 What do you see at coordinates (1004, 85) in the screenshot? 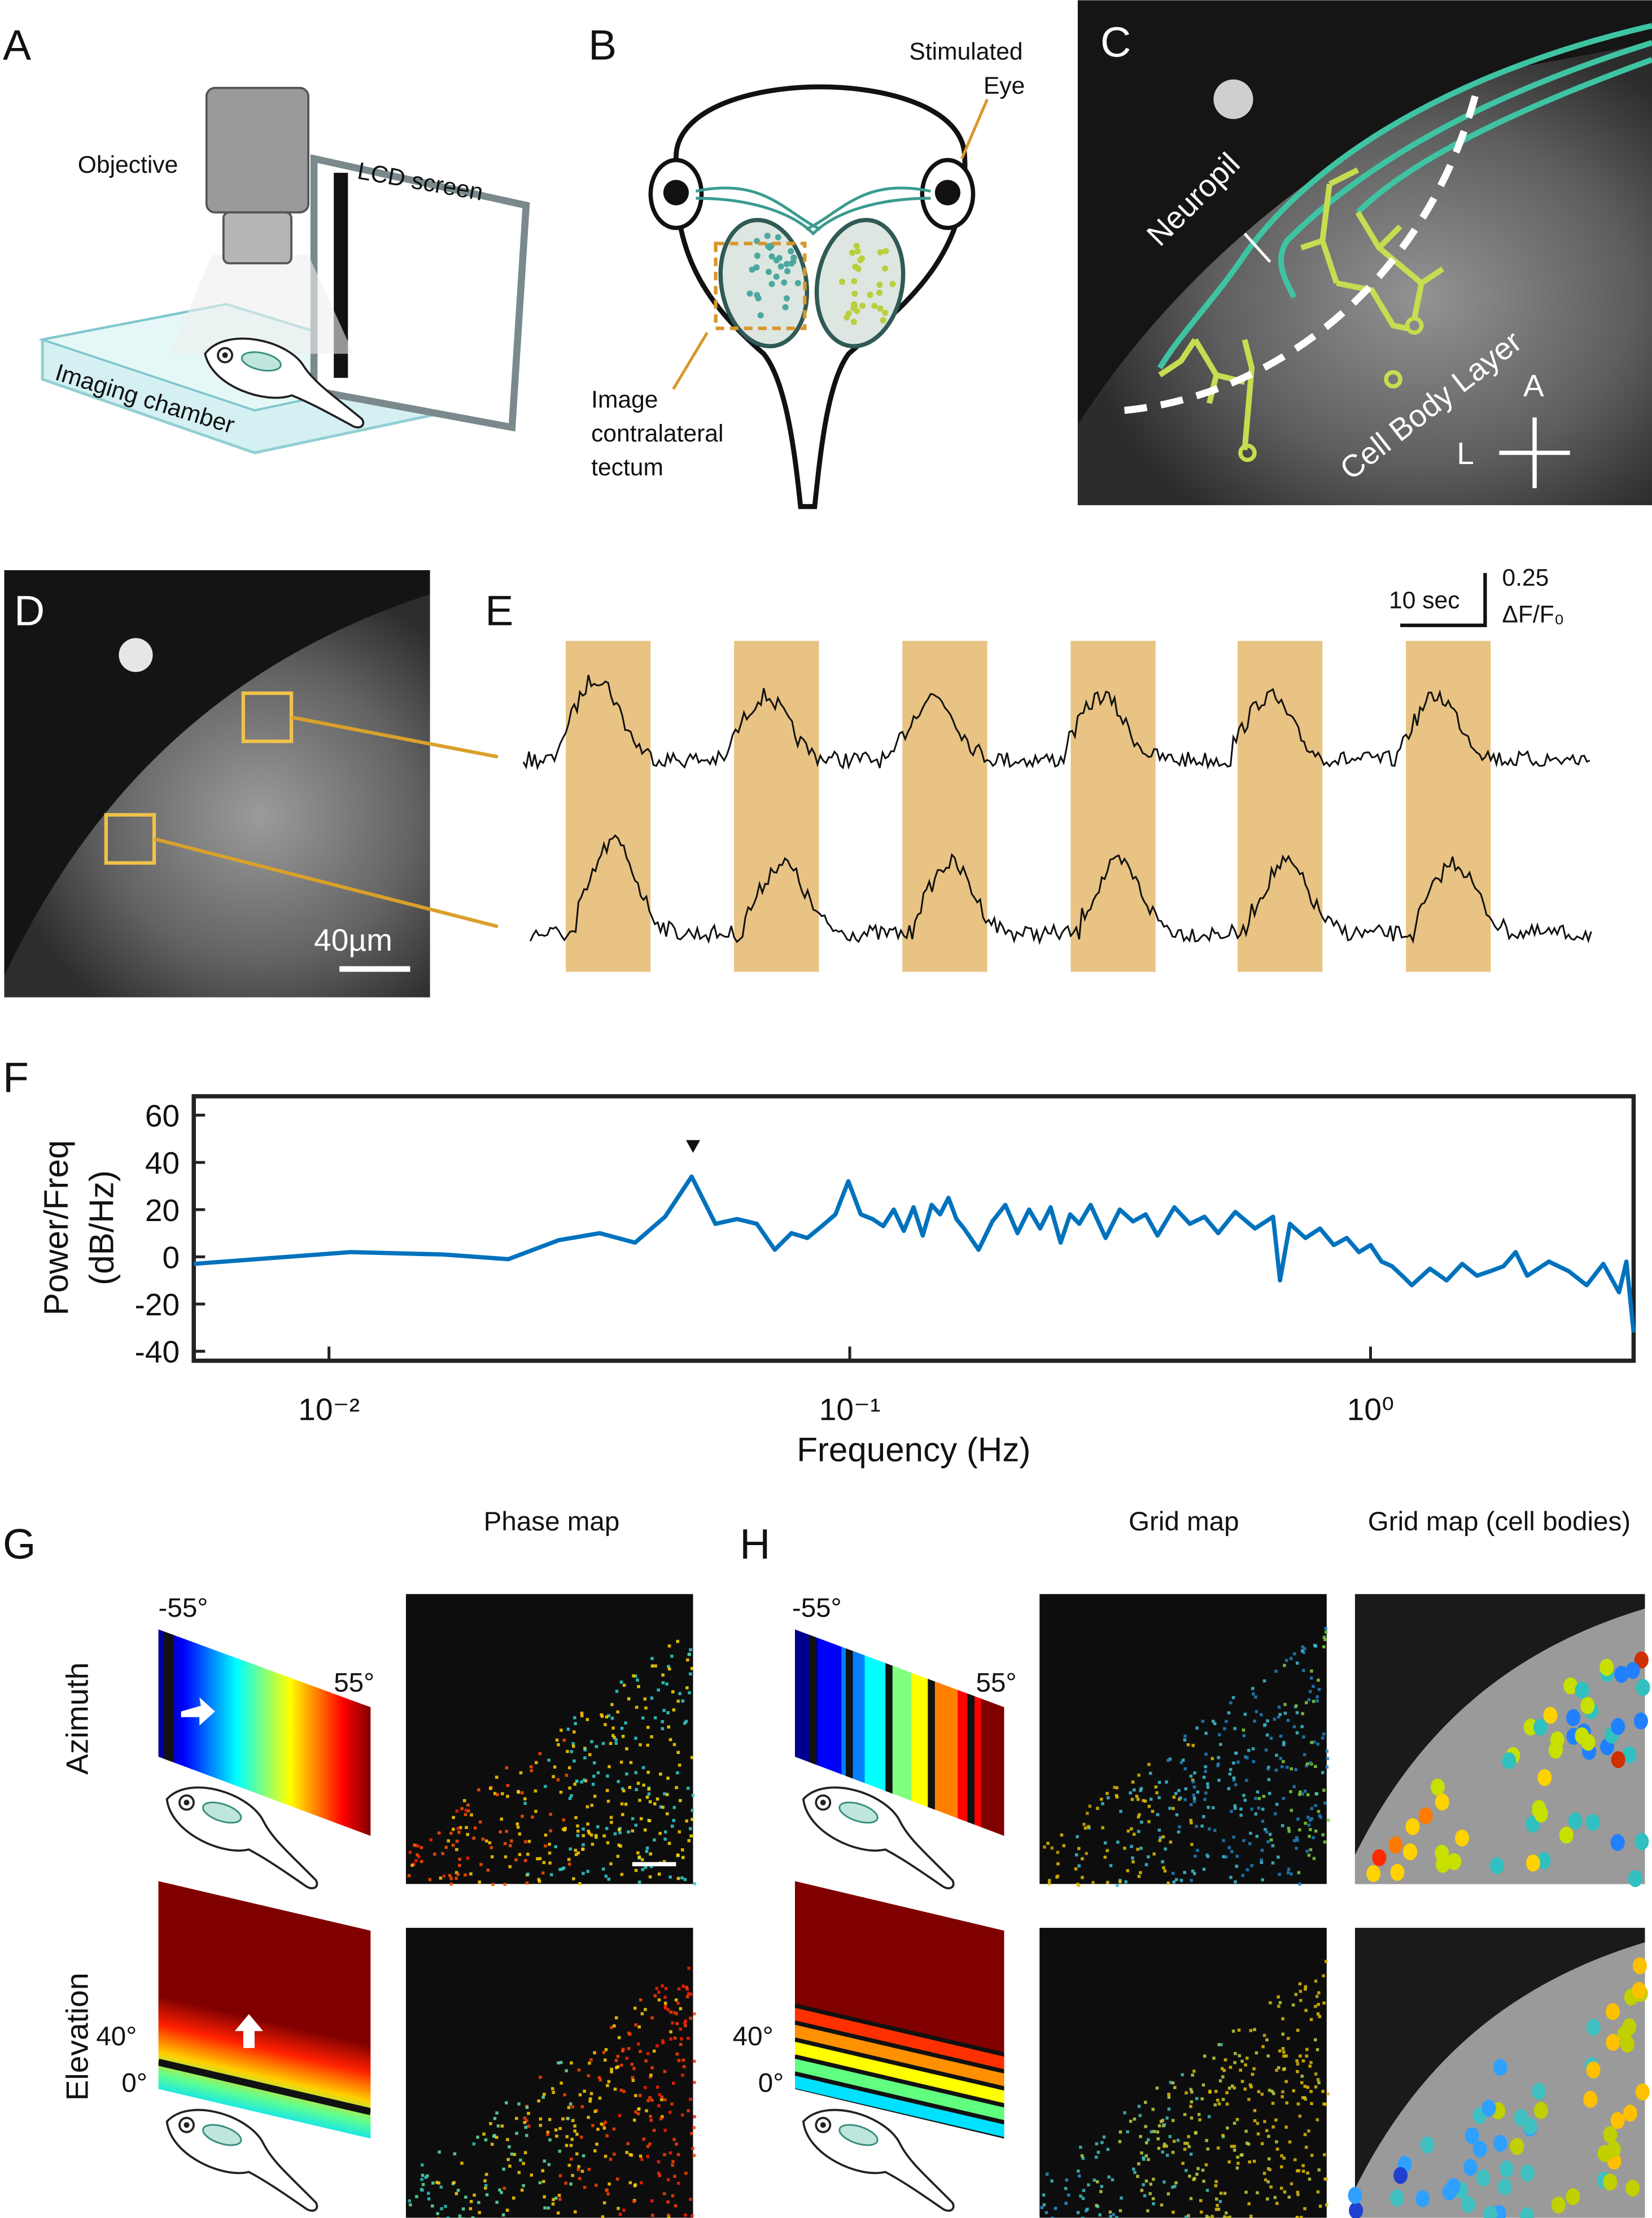
I see `label: Eye` at bounding box center [1004, 85].